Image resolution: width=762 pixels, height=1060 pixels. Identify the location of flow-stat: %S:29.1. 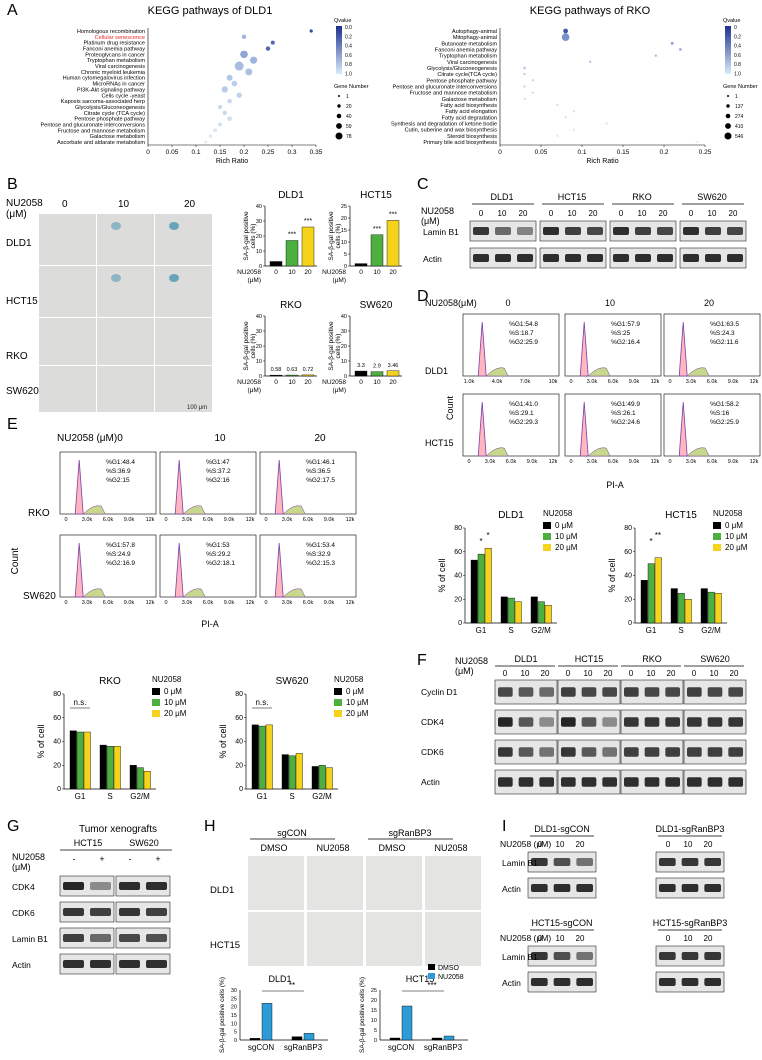
(521, 413).